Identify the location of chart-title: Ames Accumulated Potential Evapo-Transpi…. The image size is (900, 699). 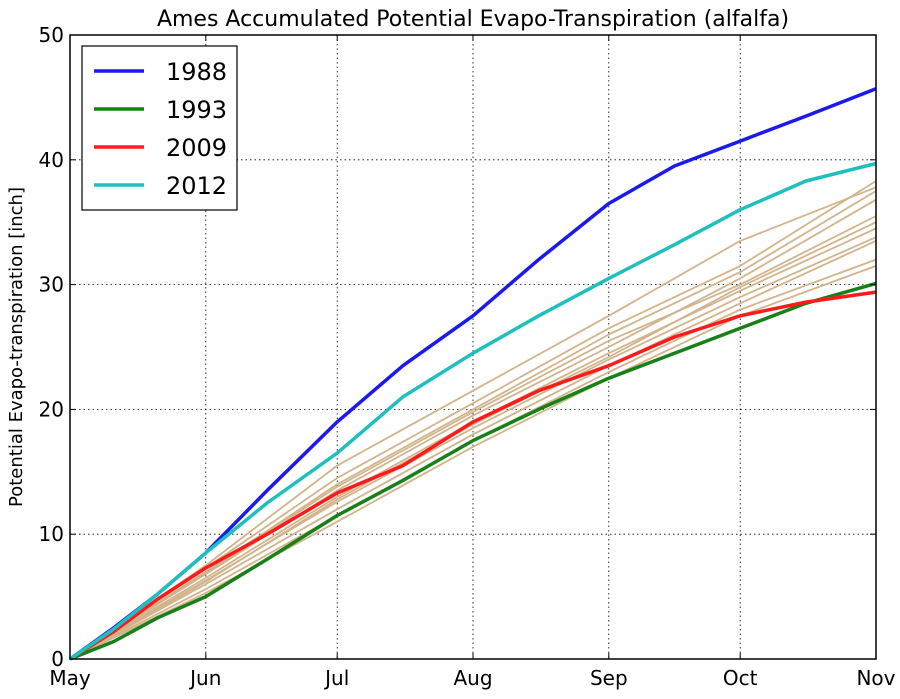
(473, 19).